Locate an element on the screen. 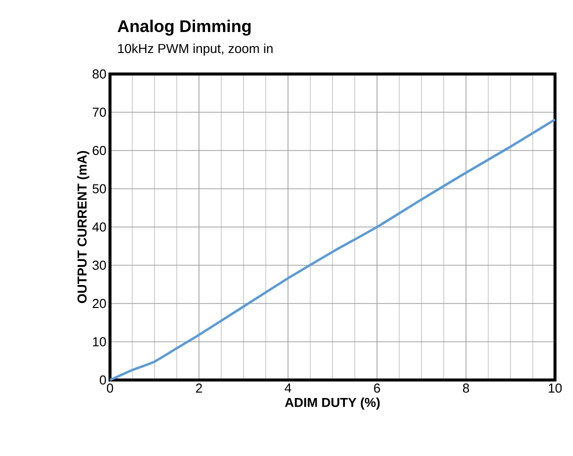  y-tick-label: 10 is located at coordinates (99, 341).